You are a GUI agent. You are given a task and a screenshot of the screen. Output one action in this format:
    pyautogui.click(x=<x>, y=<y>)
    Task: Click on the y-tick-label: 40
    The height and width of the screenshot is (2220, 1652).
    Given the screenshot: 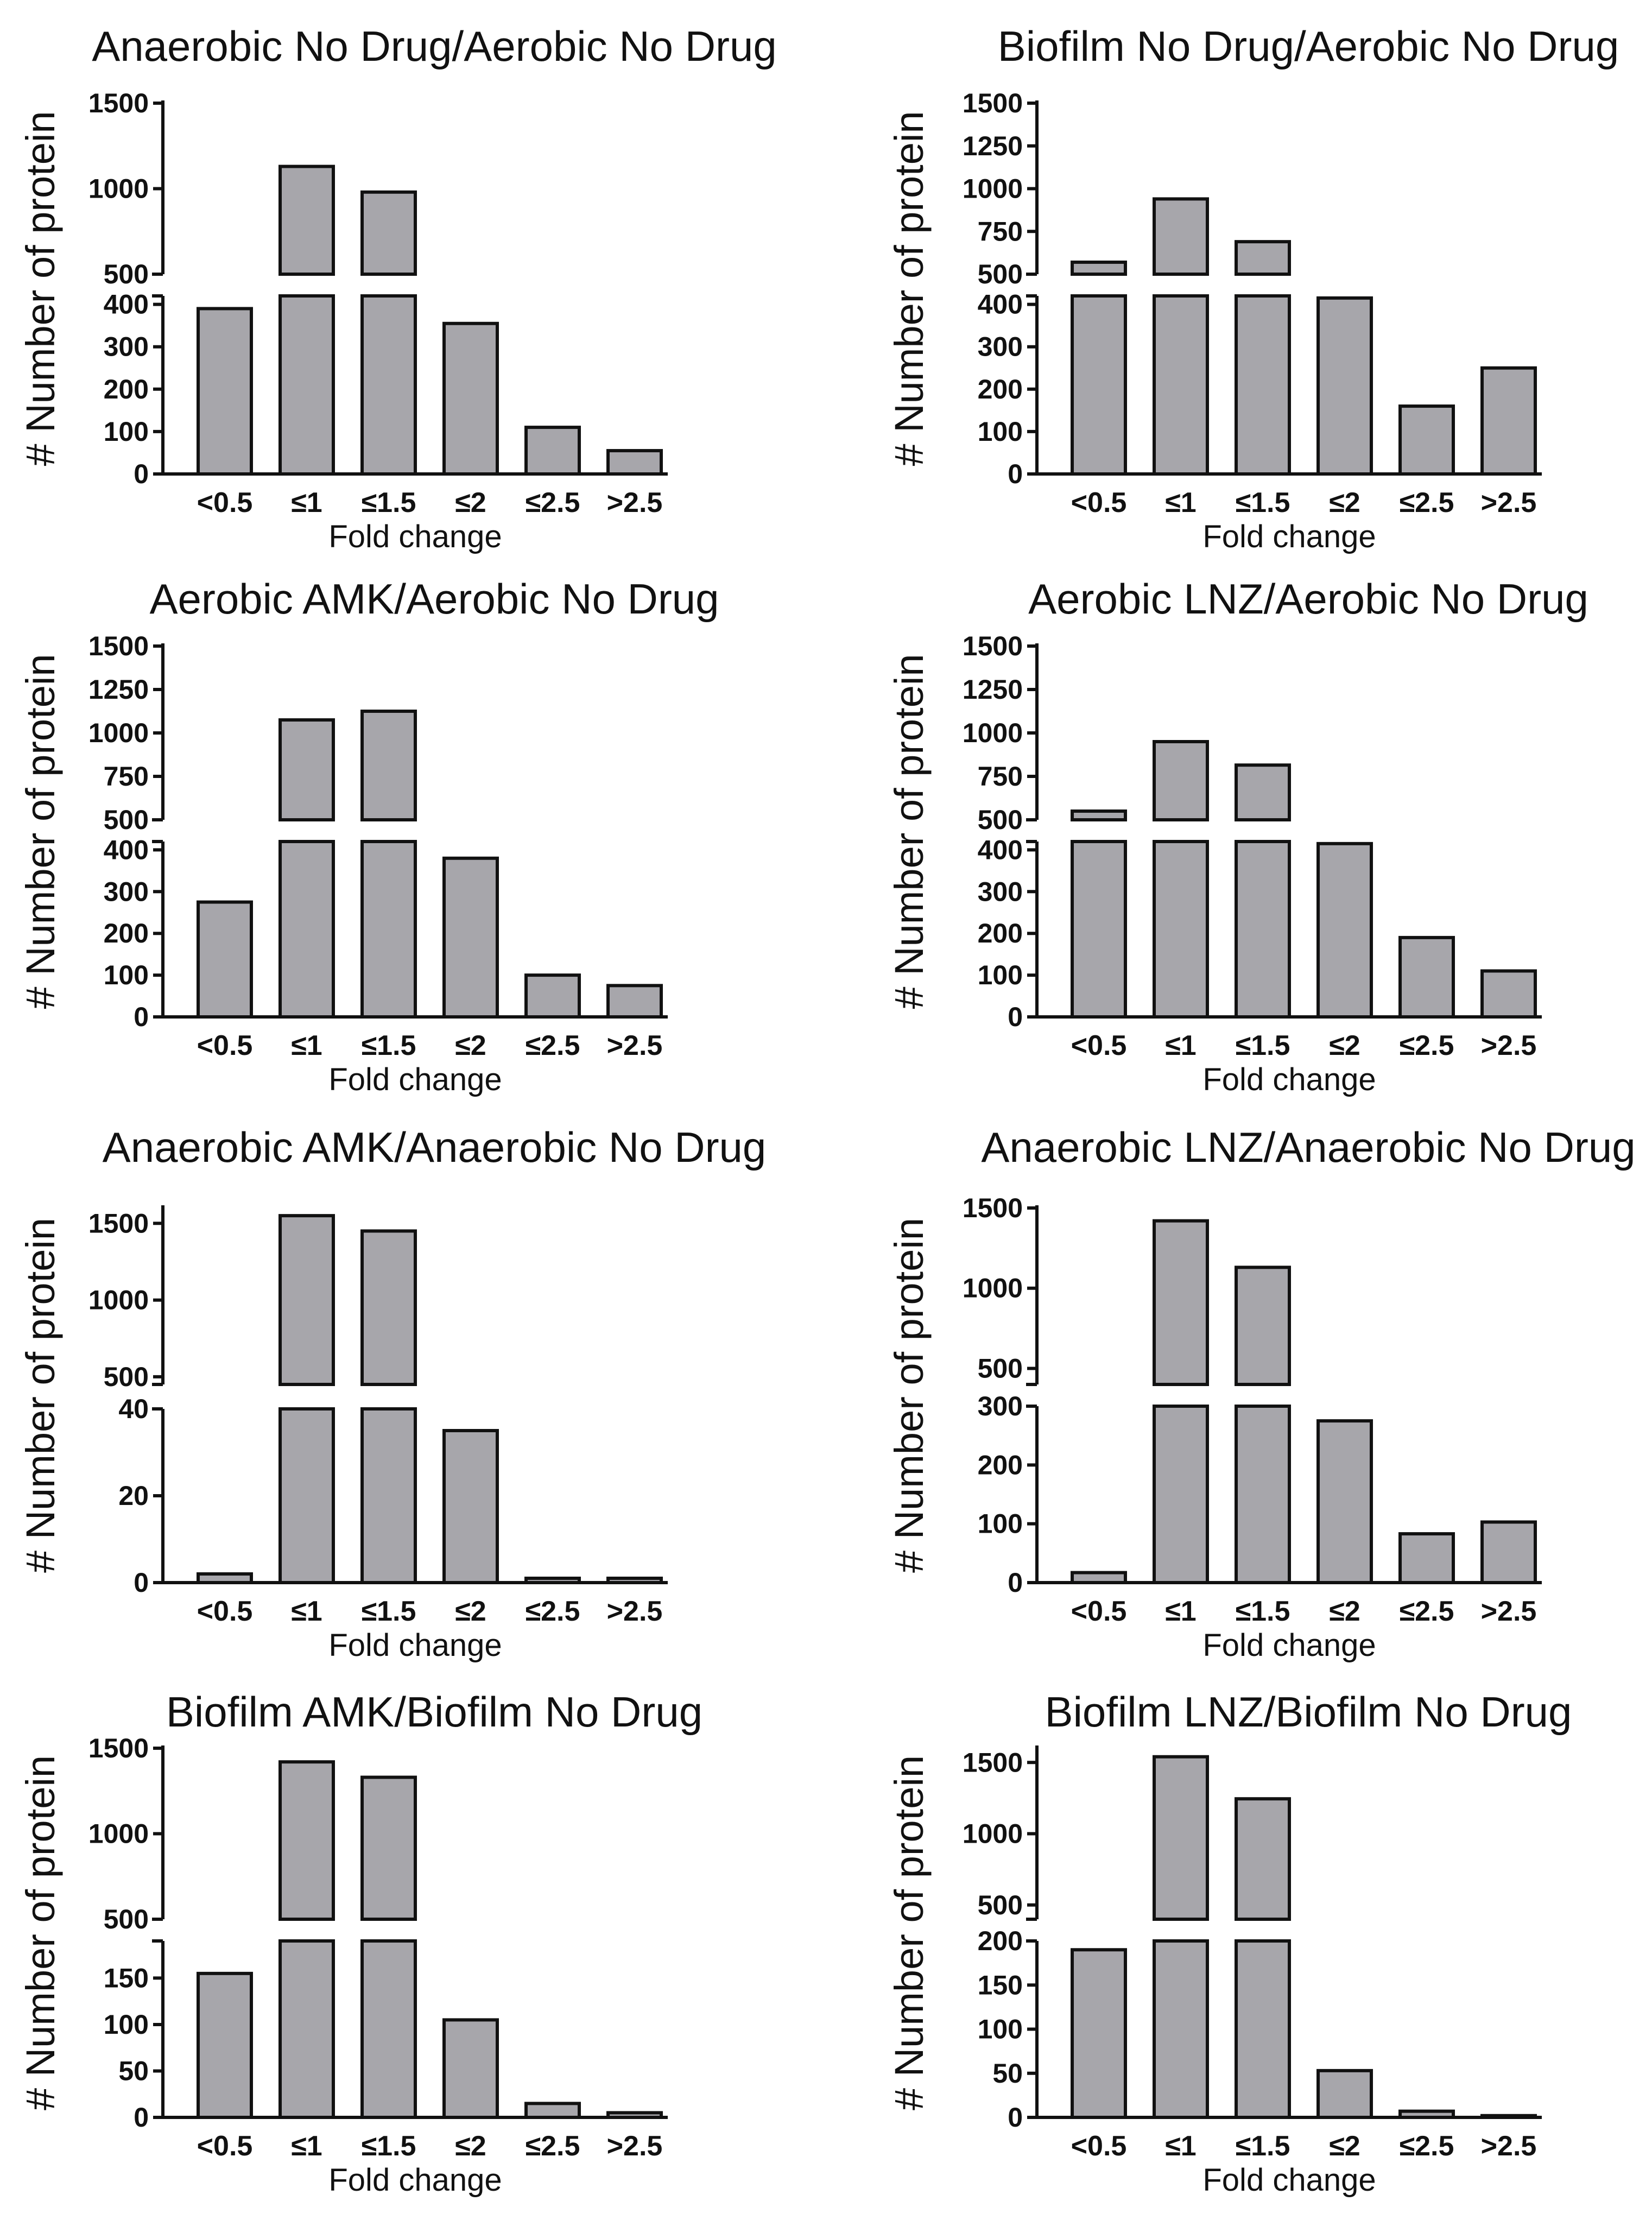 What is the action you would take?
    pyautogui.click(x=133, y=1409)
    